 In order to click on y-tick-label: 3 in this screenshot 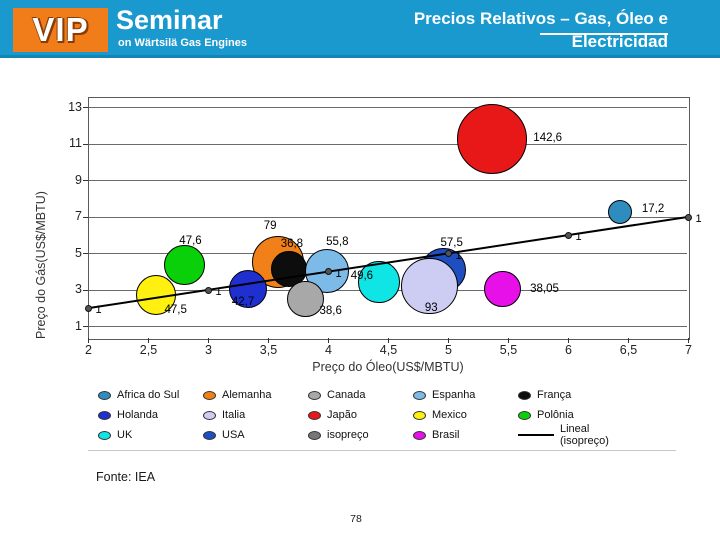, I will do `click(78, 289)`.